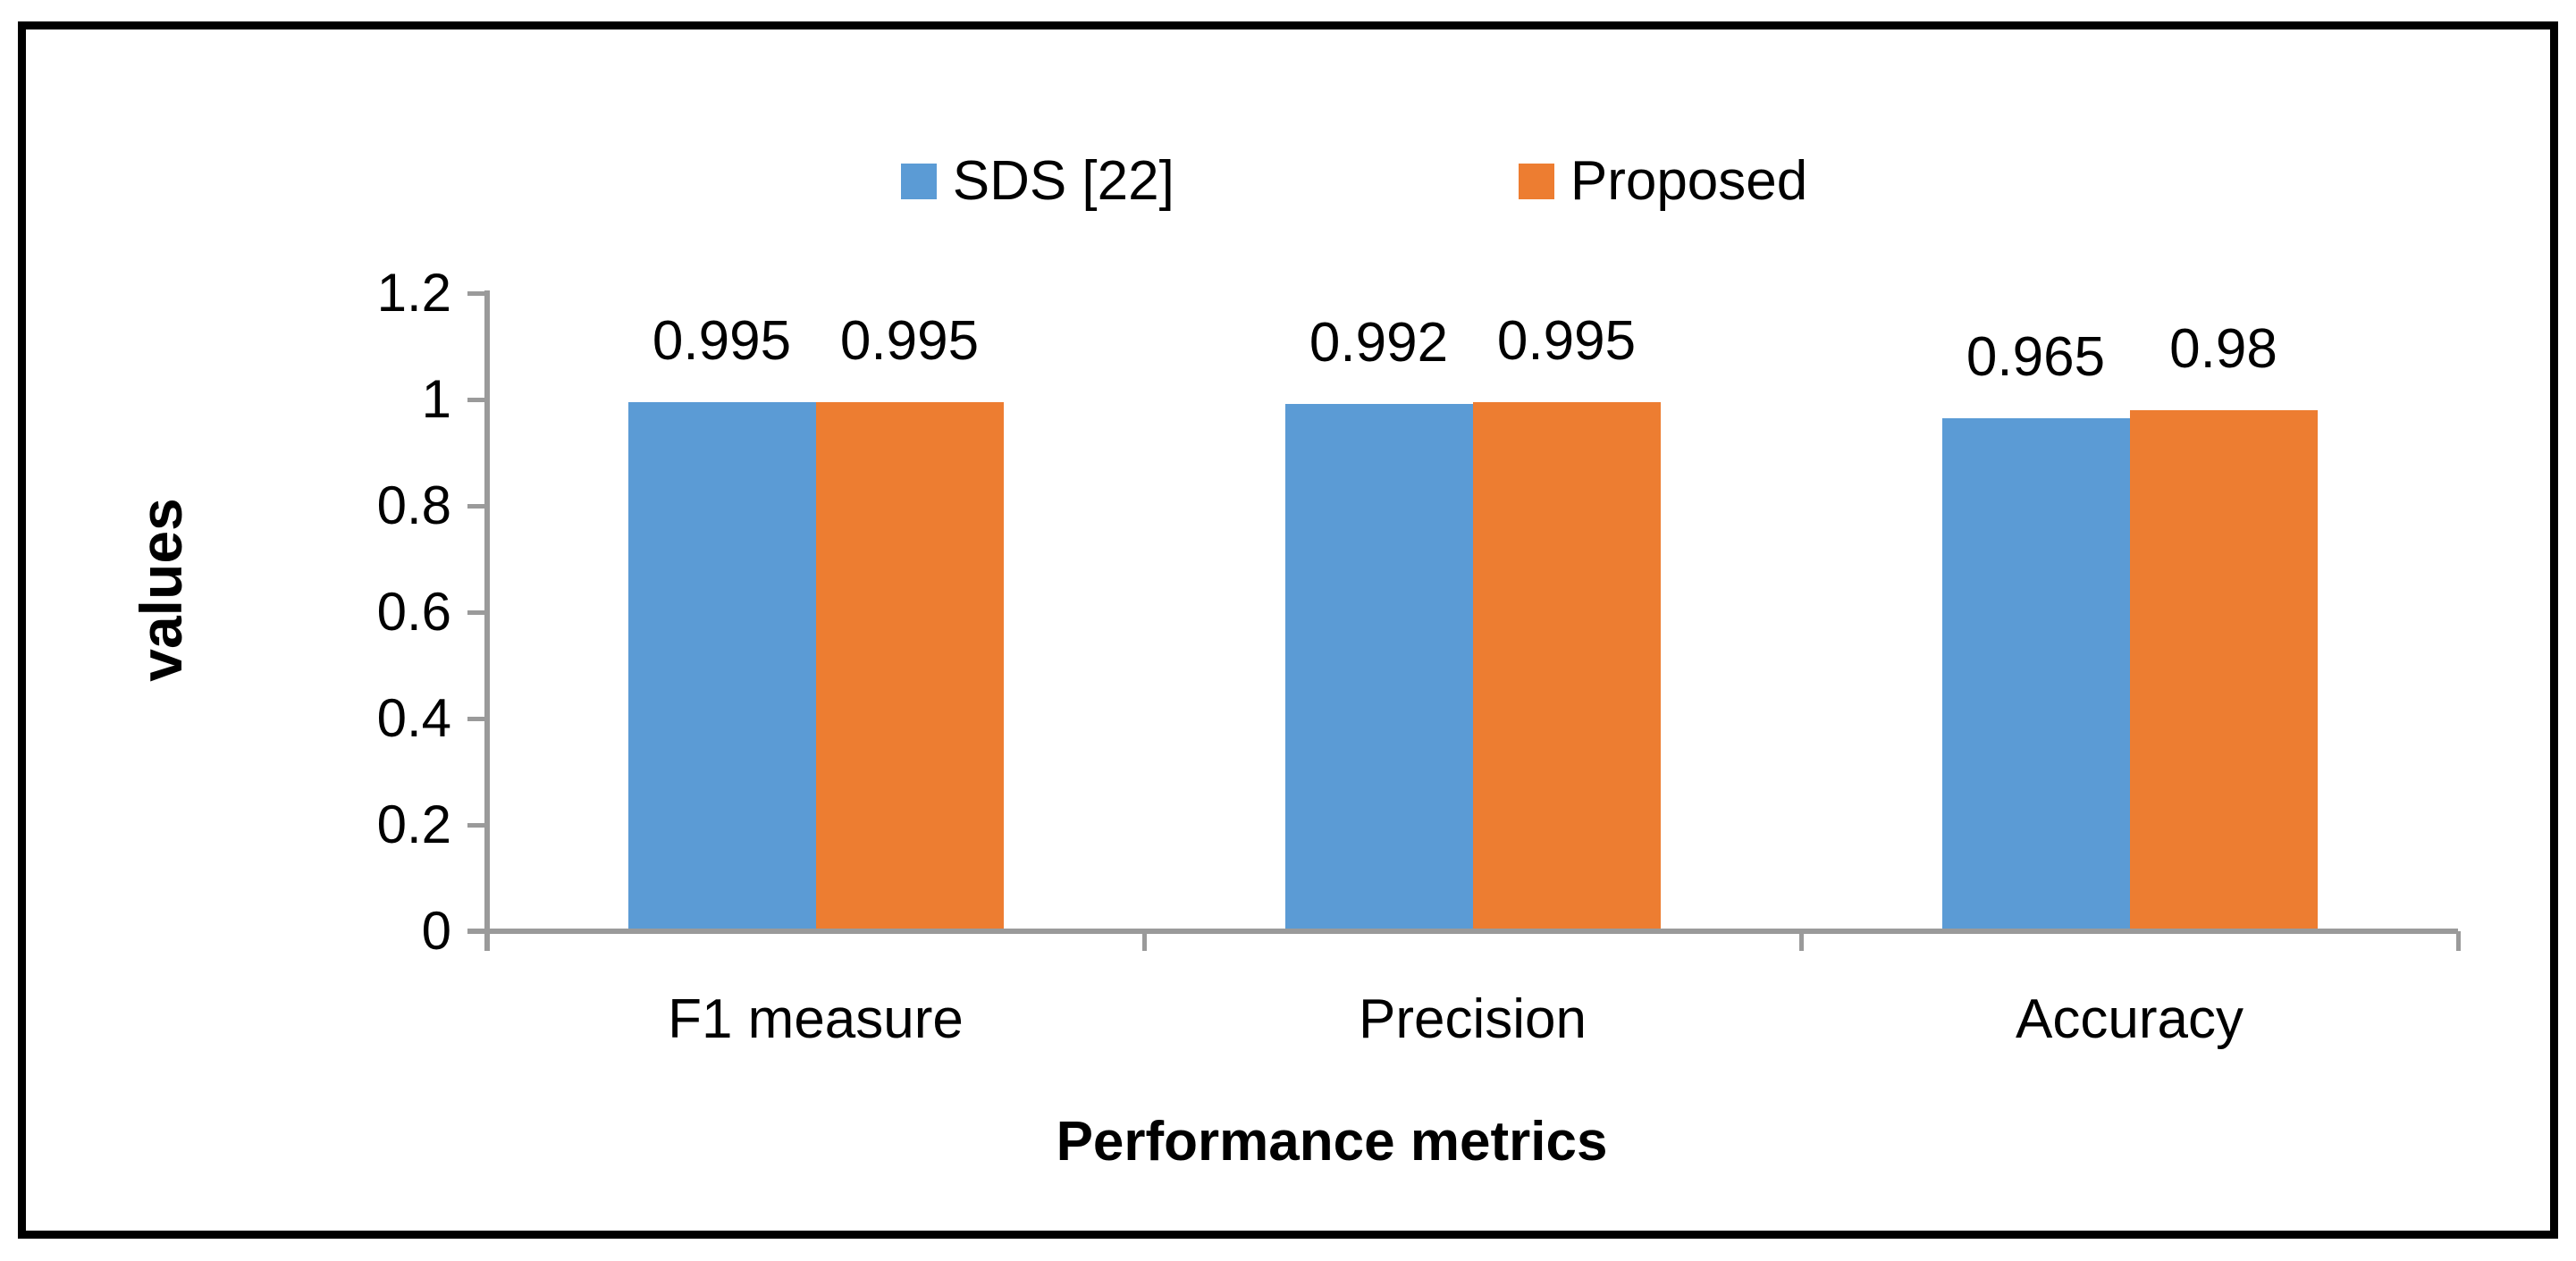 The height and width of the screenshot is (1261, 2576). Describe the element at coordinates (1379, 343) in the screenshot. I see `bar-value-label: 0.992` at that location.